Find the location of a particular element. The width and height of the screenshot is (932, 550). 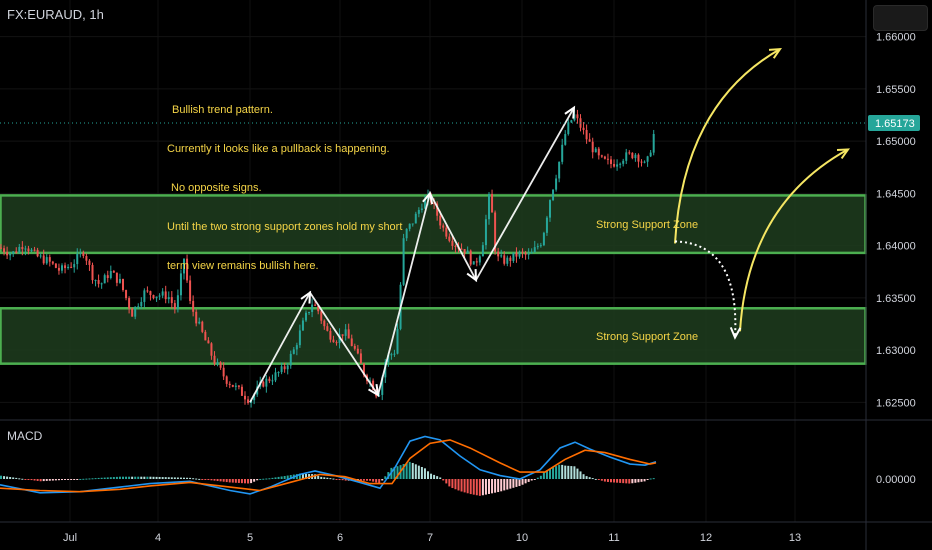

time-tick-label: Jul is located at coordinates (70, 538).